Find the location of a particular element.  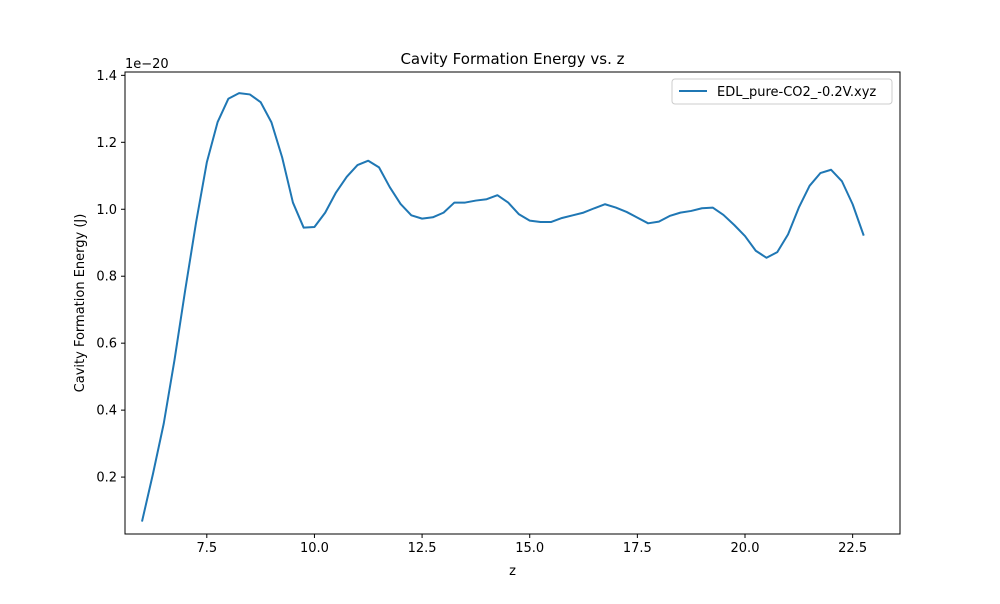

x-tick-label: 20.0 is located at coordinates (745, 548).